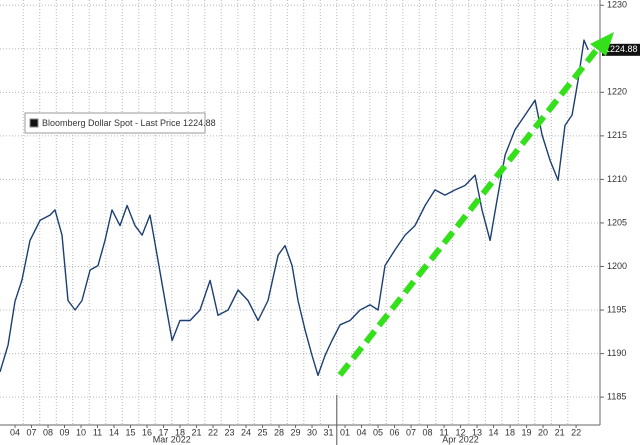 This screenshot has height=445, width=640. Describe the element at coordinates (345, 432) in the screenshot. I see `x-tick-label: 01` at that location.